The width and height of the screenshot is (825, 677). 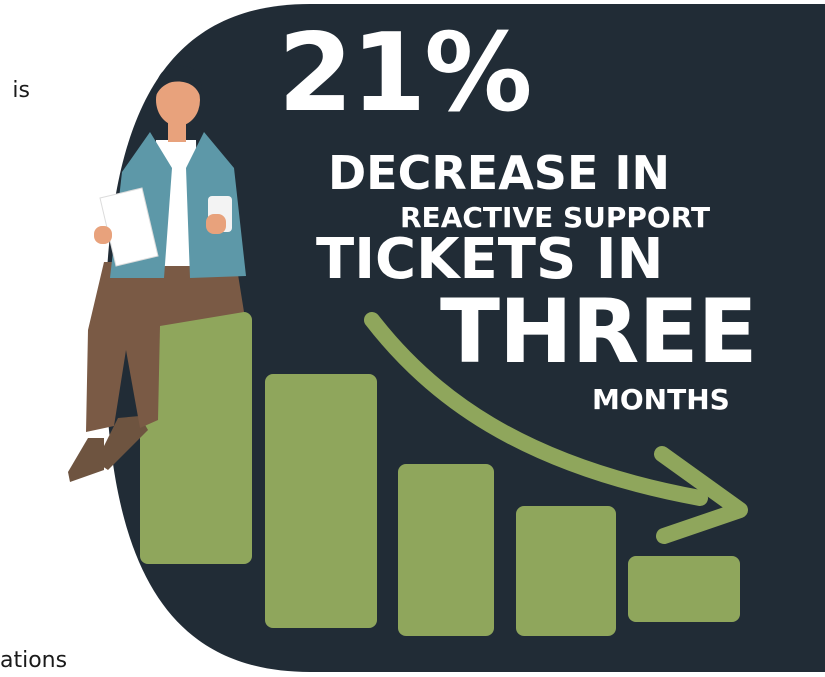 I want to click on document, so click(x=129, y=227).